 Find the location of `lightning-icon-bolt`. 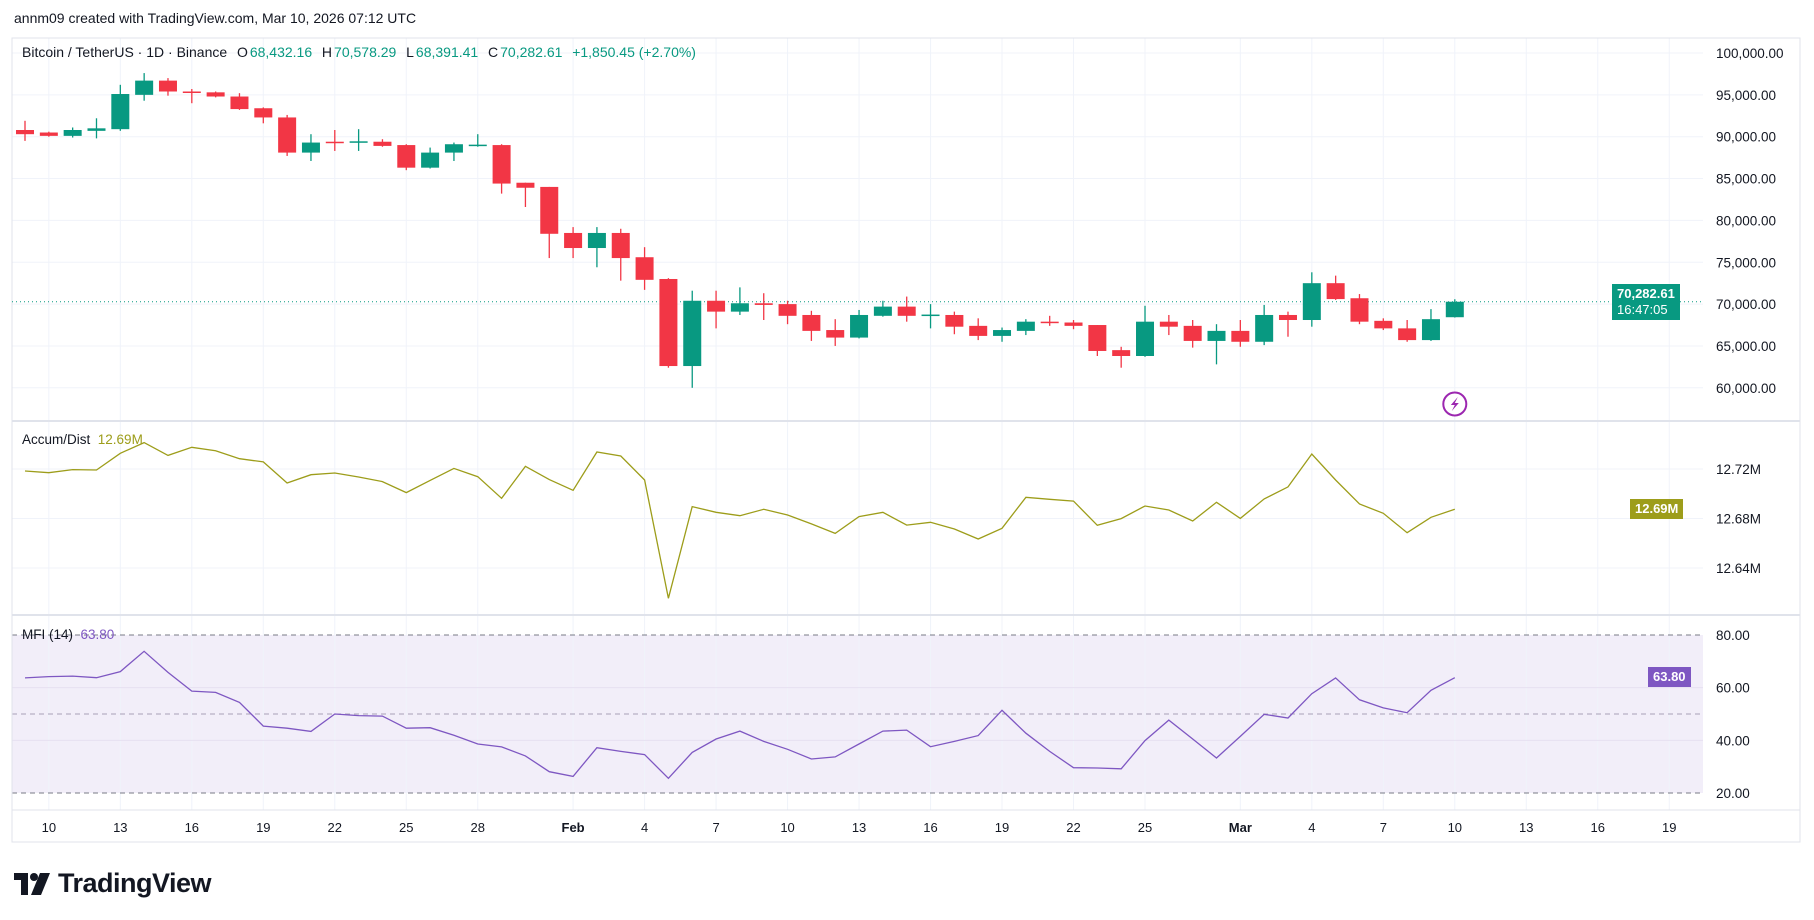

lightning-icon-bolt is located at coordinates (1454, 404).